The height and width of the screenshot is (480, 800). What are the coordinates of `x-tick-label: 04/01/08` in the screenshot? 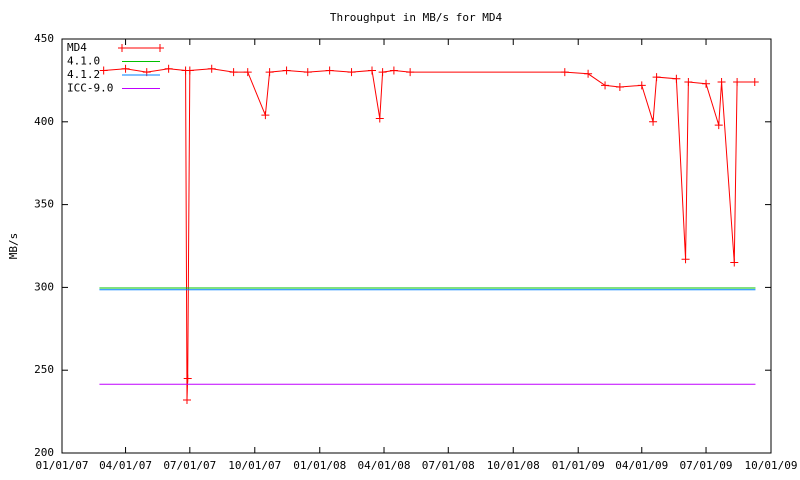 It's located at (384, 465).